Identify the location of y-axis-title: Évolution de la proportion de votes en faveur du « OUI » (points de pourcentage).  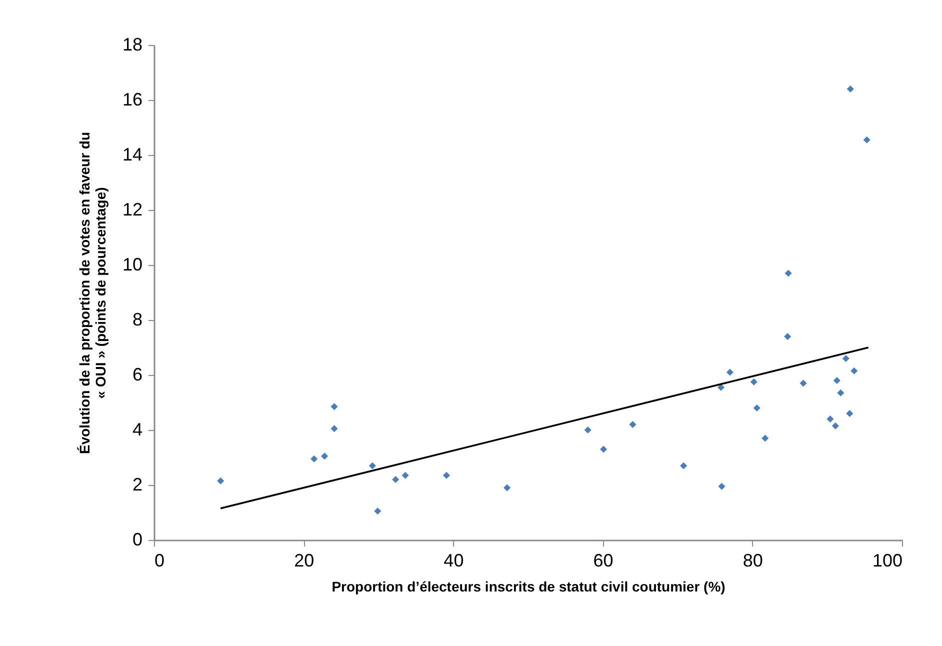
(92, 293).